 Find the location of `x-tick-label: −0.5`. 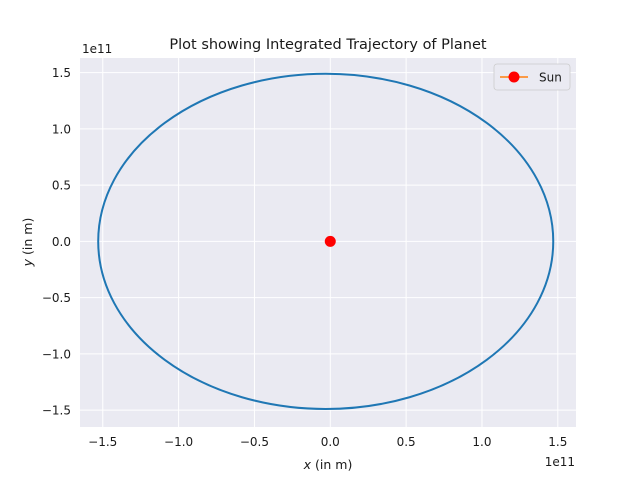

x-tick-label: −0.5 is located at coordinates (254, 442).